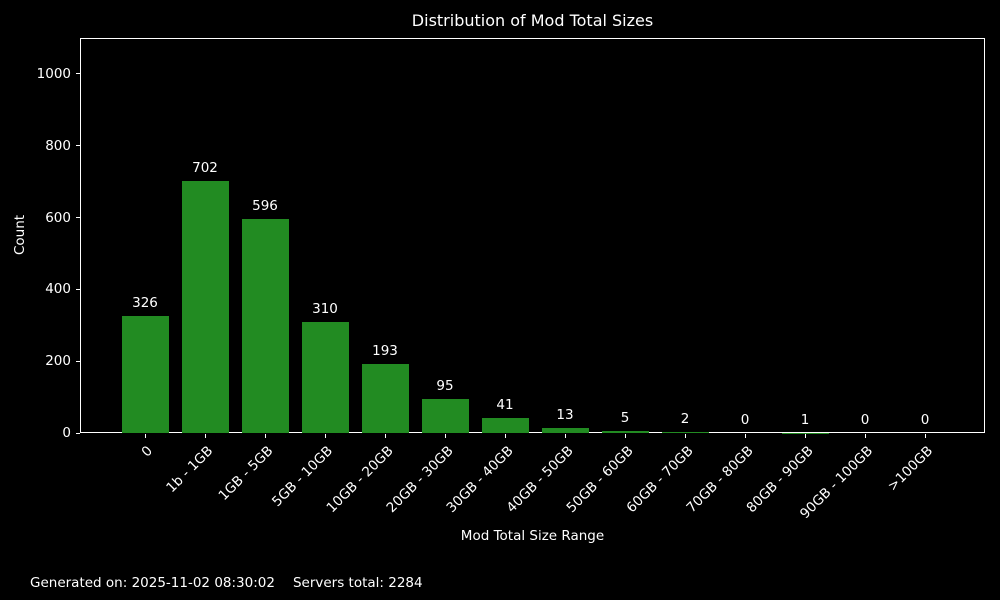  Describe the element at coordinates (205, 167) in the screenshot. I see `bar-value-label: 702` at that location.